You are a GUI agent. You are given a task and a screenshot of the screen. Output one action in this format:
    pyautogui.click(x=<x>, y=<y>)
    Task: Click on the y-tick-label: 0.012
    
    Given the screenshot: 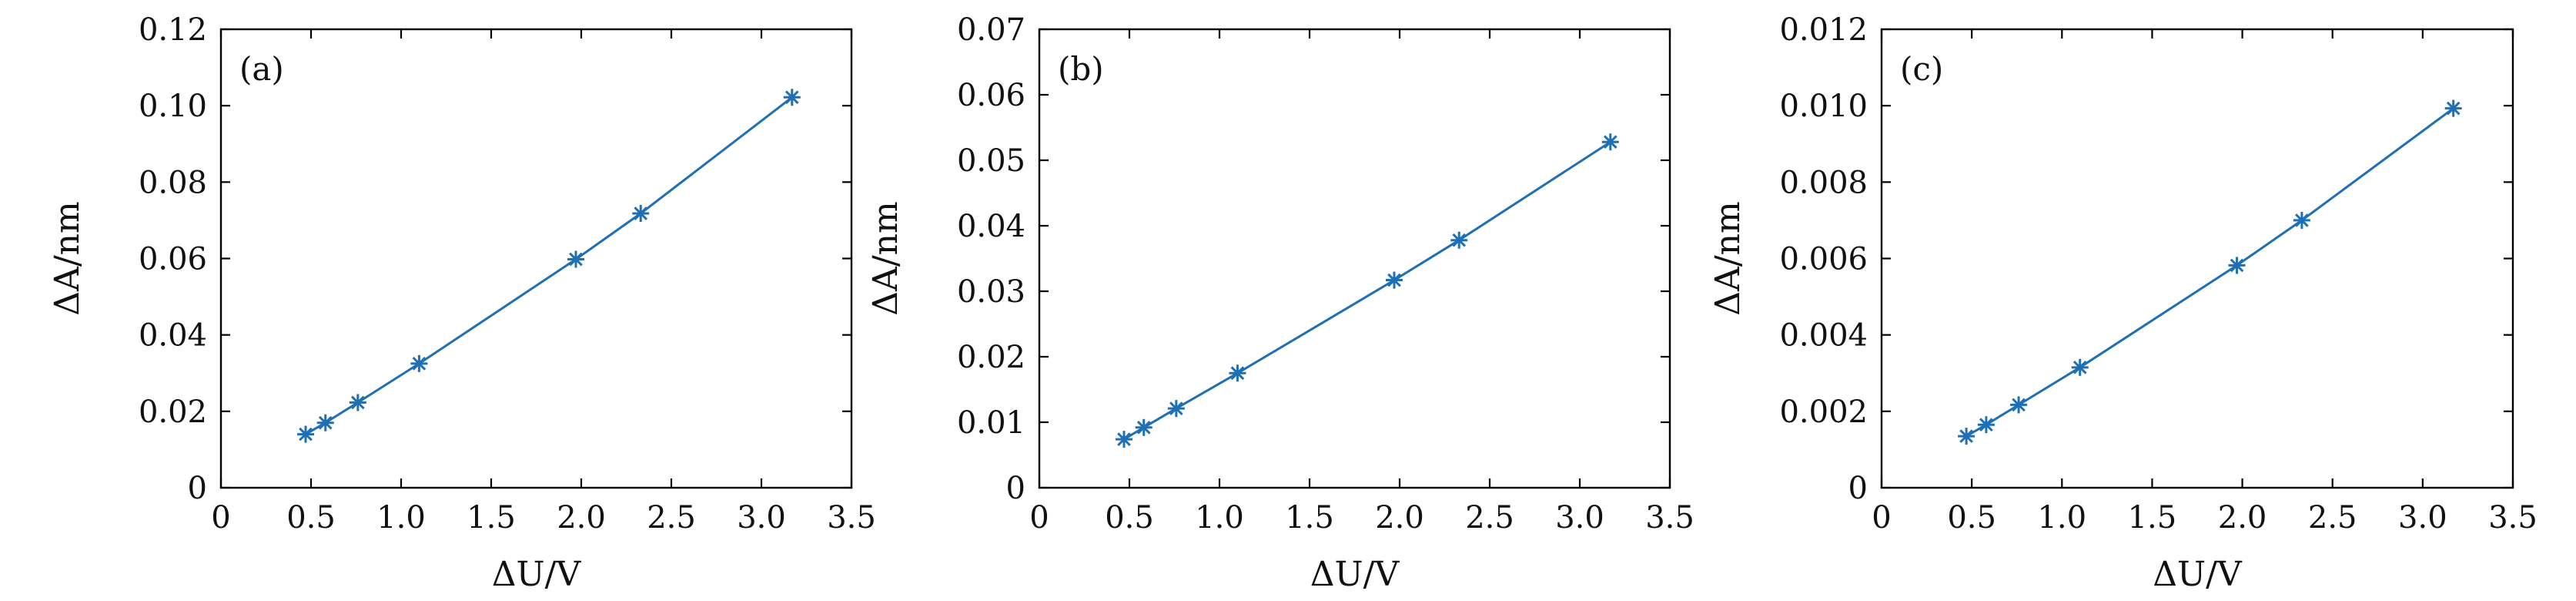 What is the action you would take?
    pyautogui.click(x=1824, y=30)
    